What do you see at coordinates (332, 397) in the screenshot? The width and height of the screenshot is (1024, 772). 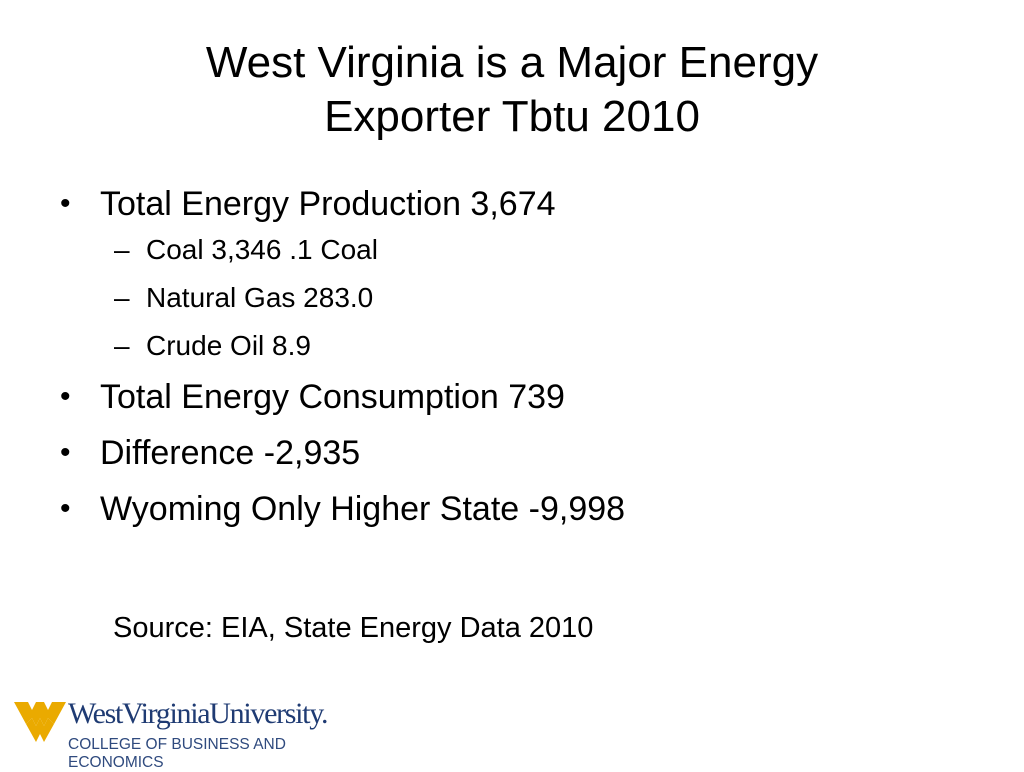 I see `bullet-text: Total Energy Consumption 739` at bounding box center [332, 397].